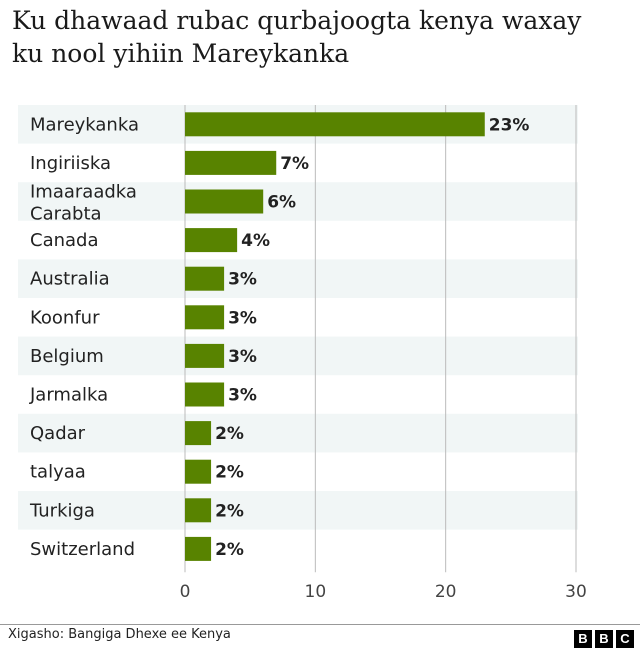 This screenshot has width=640, height=651. I want to click on category-label: talyaa, so click(58, 472).